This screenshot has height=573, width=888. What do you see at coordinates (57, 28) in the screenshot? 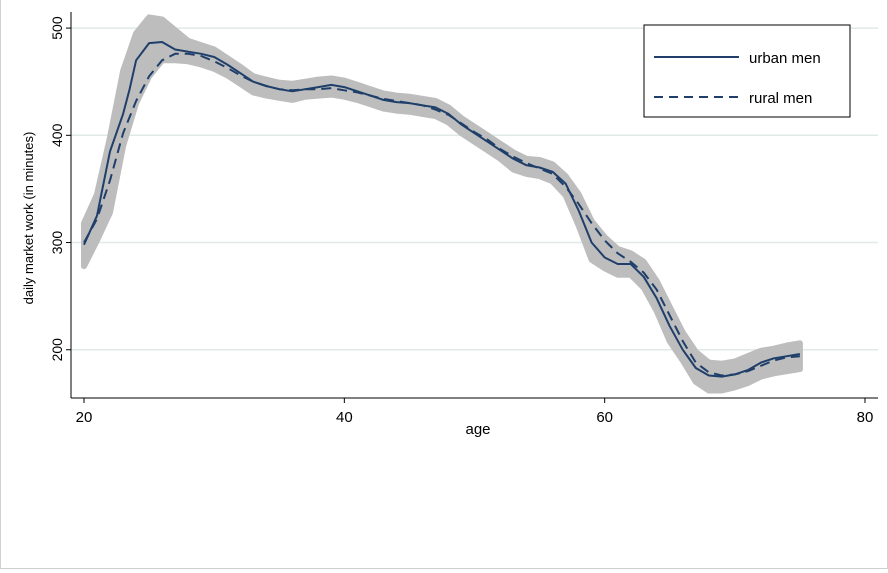
I see `y-tick-label-500: 500` at bounding box center [57, 28].